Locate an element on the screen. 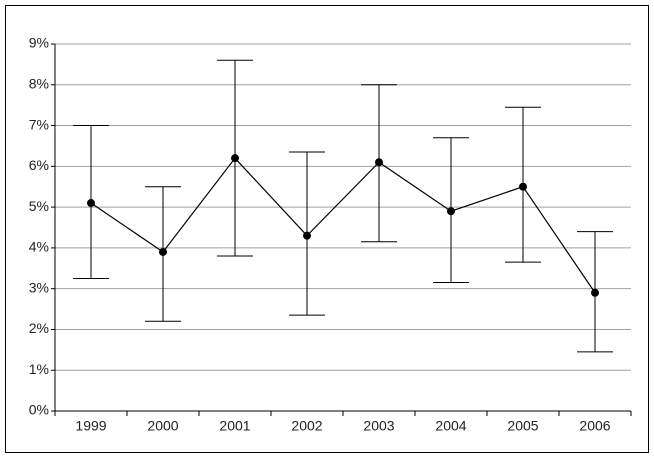 The image size is (654, 462). y-tick-label: 8% is located at coordinates (39, 83).